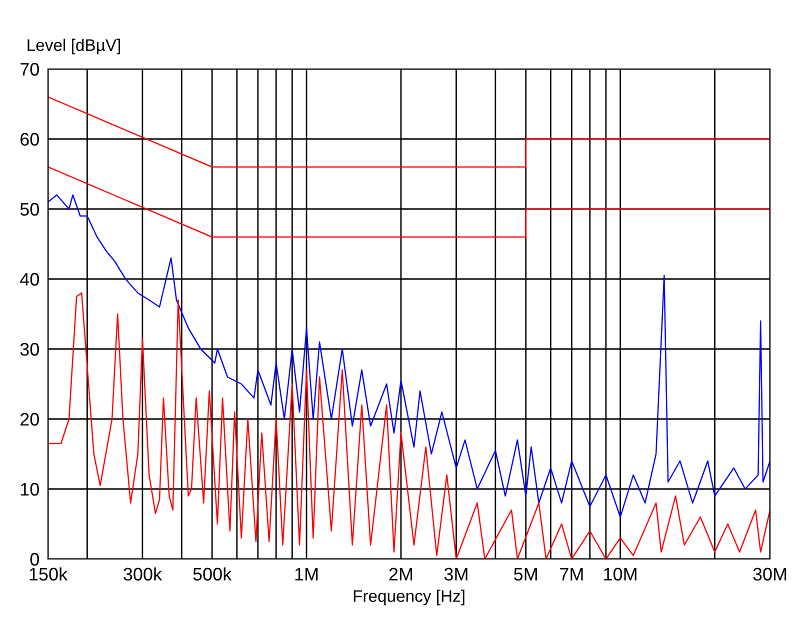 The height and width of the screenshot is (619, 793). What do you see at coordinates (29, 139) in the screenshot?
I see `y-tick-label: 60` at bounding box center [29, 139].